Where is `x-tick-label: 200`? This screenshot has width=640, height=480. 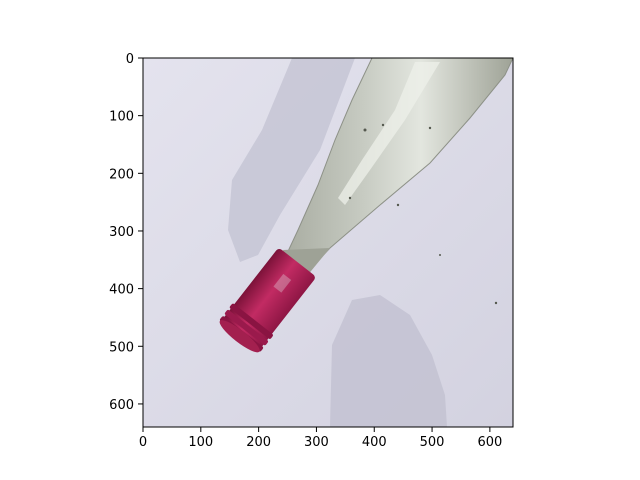
x-tick-label: 200 is located at coordinates (258, 442).